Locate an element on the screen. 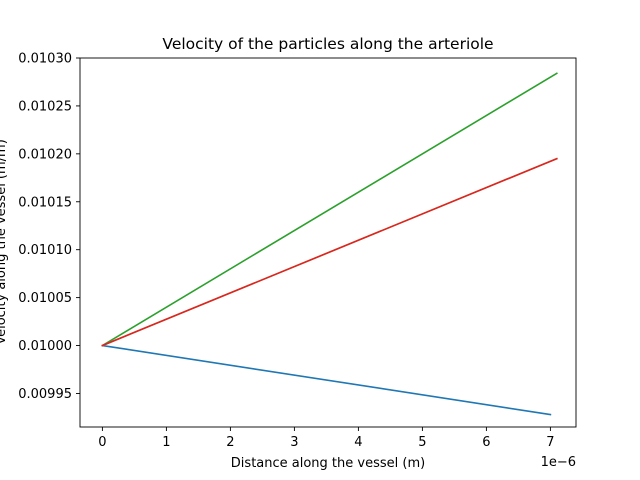 The image size is (640, 480). y-tick-label: 0.01005 is located at coordinates (45, 298).